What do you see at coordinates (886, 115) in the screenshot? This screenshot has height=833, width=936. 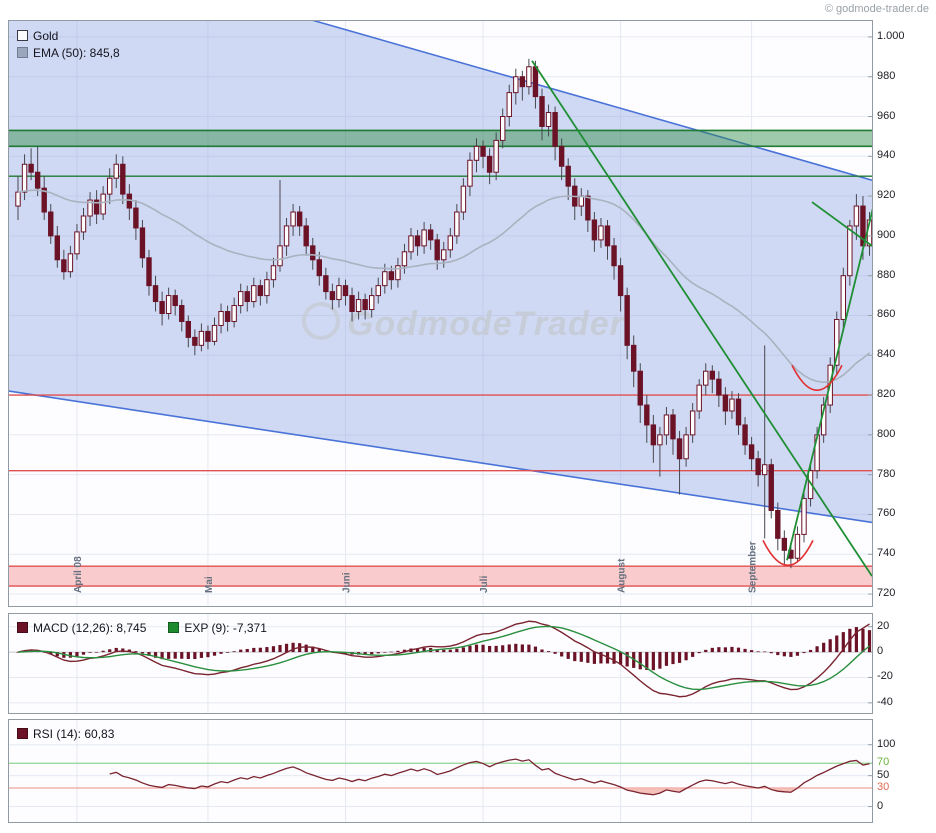 I see `price-tick-label: 960` at bounding box center [886, 115].